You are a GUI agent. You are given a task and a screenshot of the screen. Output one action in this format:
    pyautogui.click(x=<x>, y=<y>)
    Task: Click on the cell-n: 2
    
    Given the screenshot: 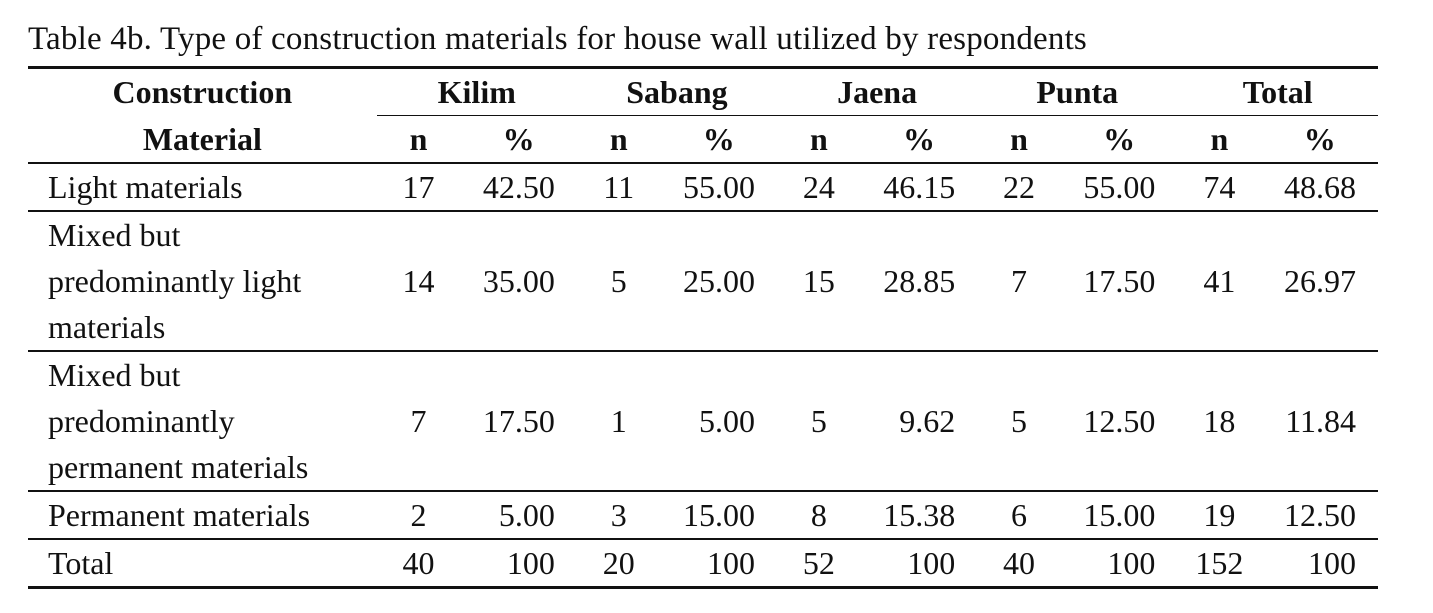 What is the action you would take?
    pyautogui.click(x=418, y=515)
    